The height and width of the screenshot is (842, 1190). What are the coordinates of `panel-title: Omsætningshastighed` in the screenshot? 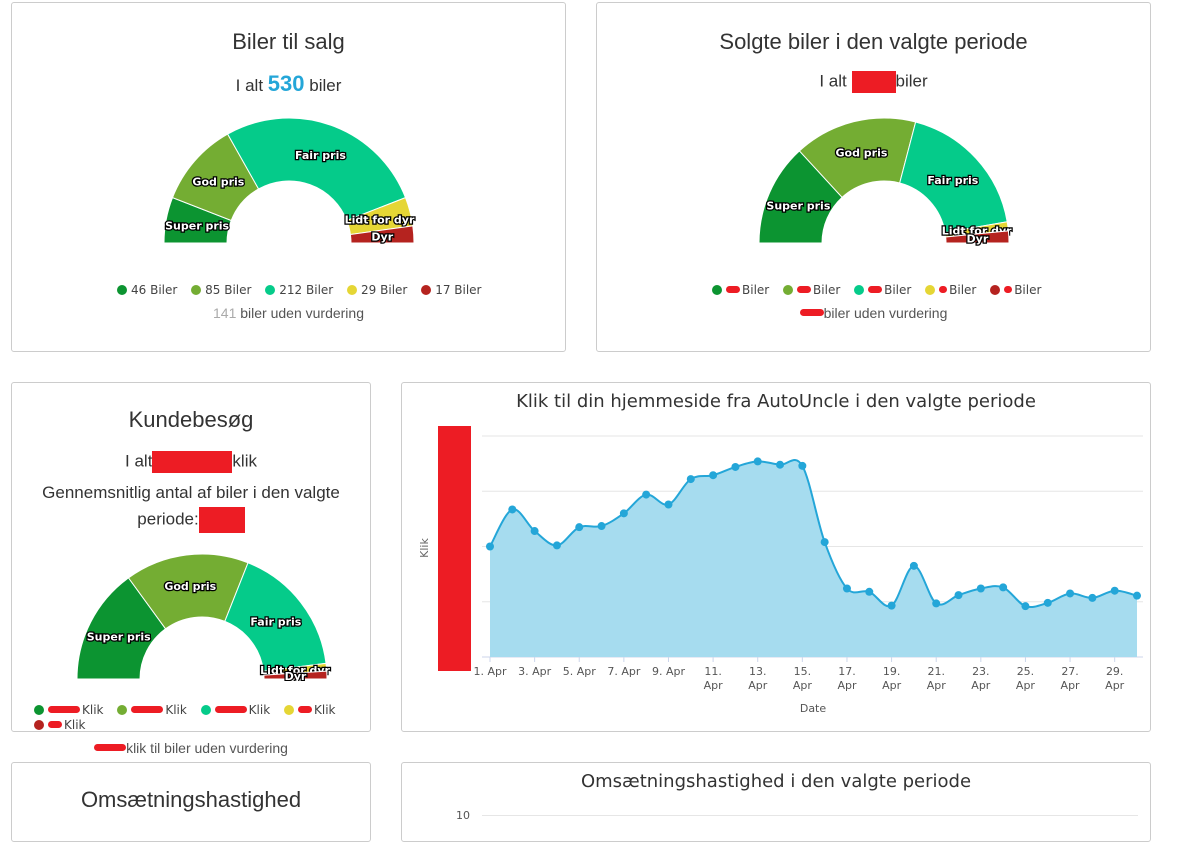 It's located at (191, 799).